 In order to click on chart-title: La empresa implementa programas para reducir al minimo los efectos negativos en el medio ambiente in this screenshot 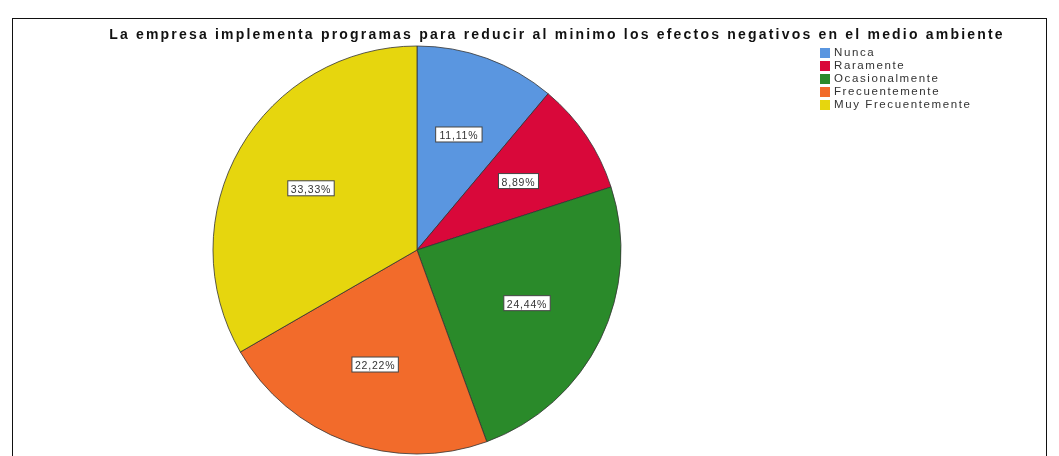, I will do `click(557, 34)`.